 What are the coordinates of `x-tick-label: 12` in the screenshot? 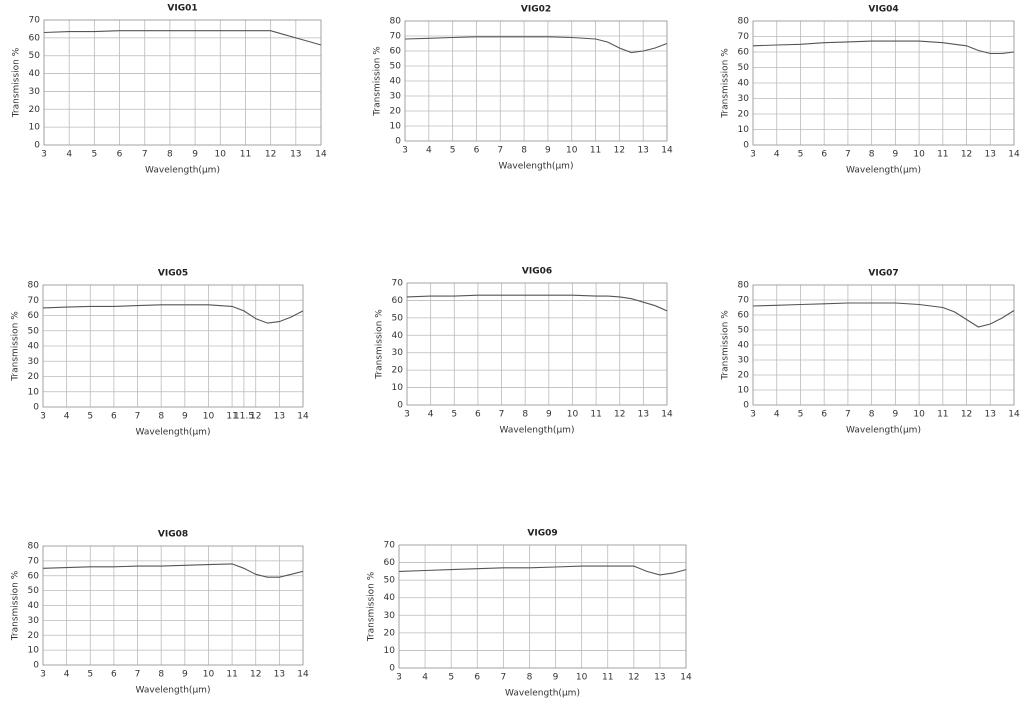 It's located at (619, 415).